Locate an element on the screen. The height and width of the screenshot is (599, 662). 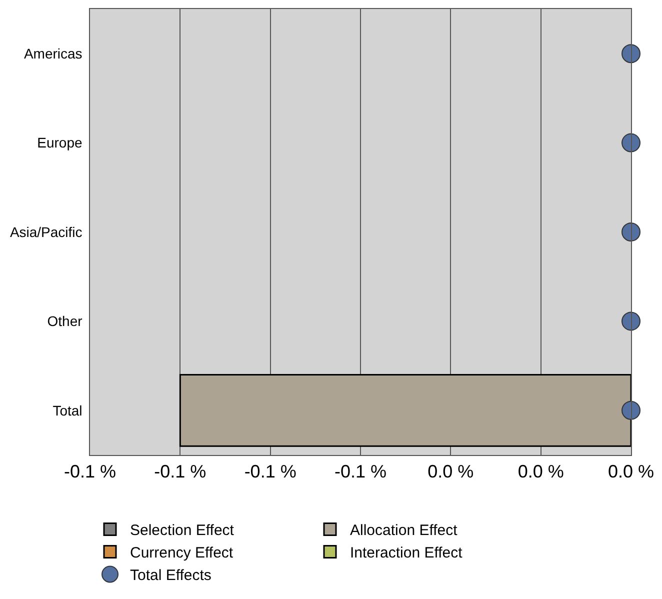
y-tick-label: Americas is located at coordinates (55, 54).